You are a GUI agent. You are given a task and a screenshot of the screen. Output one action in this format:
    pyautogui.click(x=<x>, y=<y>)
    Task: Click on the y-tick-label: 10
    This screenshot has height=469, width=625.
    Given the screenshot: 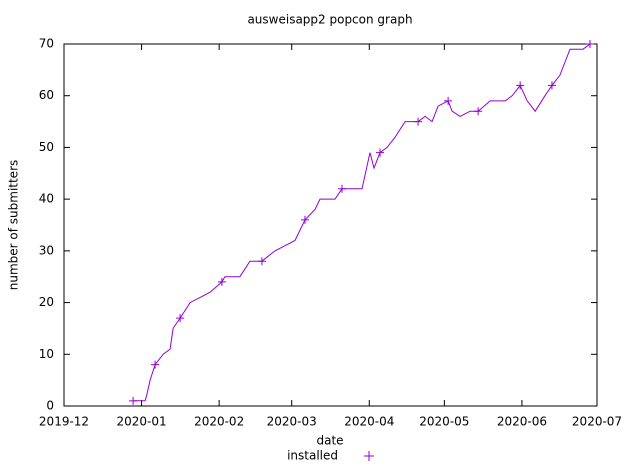 What is the action you would take?
    pyautogui.click(x=46, y=354)
    